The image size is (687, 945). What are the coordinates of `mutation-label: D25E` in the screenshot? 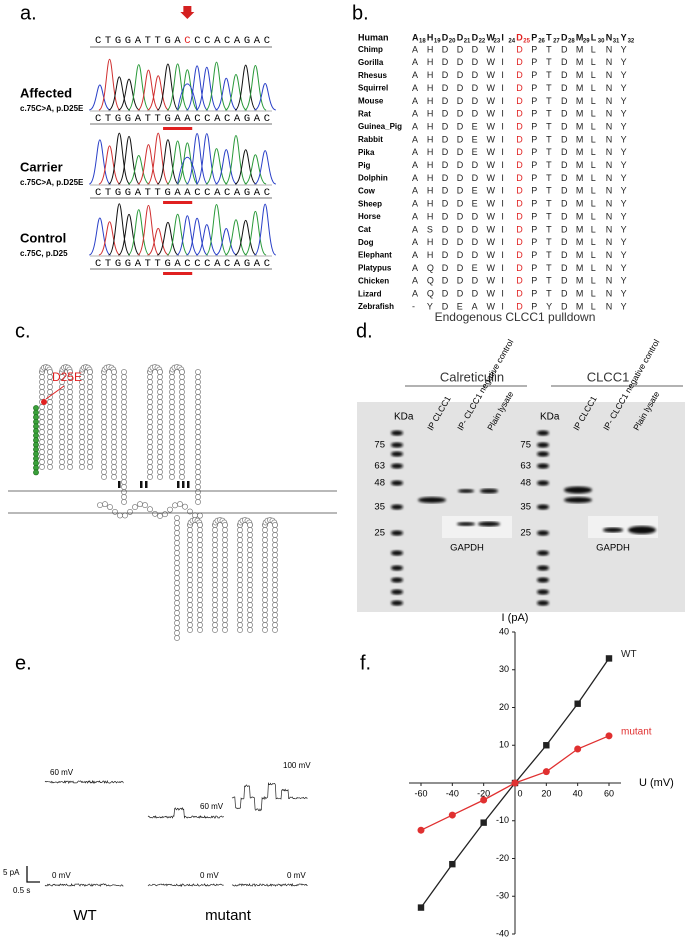 It's located at (67, 377).